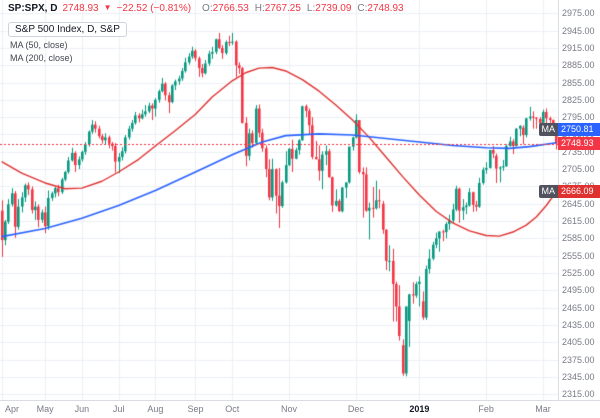  I want to click on ohlc-value: 2739.09, so click(333, 8).